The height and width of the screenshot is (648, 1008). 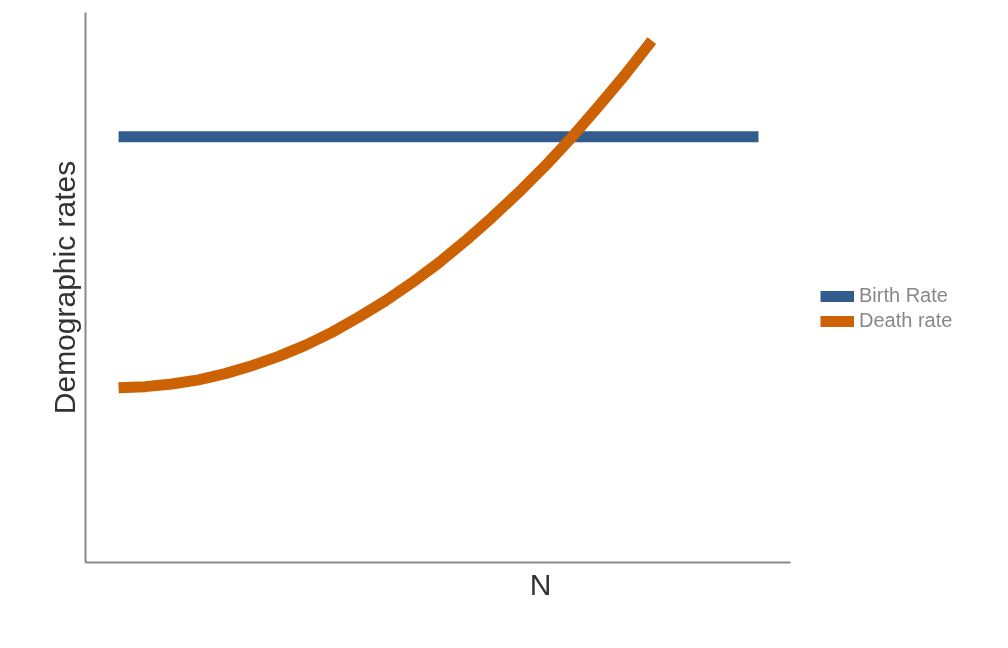 What do you see at coordinates (64, 287) in the screenshot?
I see `y-axis-title: Demographic rates` at bounding box center [64, 287].